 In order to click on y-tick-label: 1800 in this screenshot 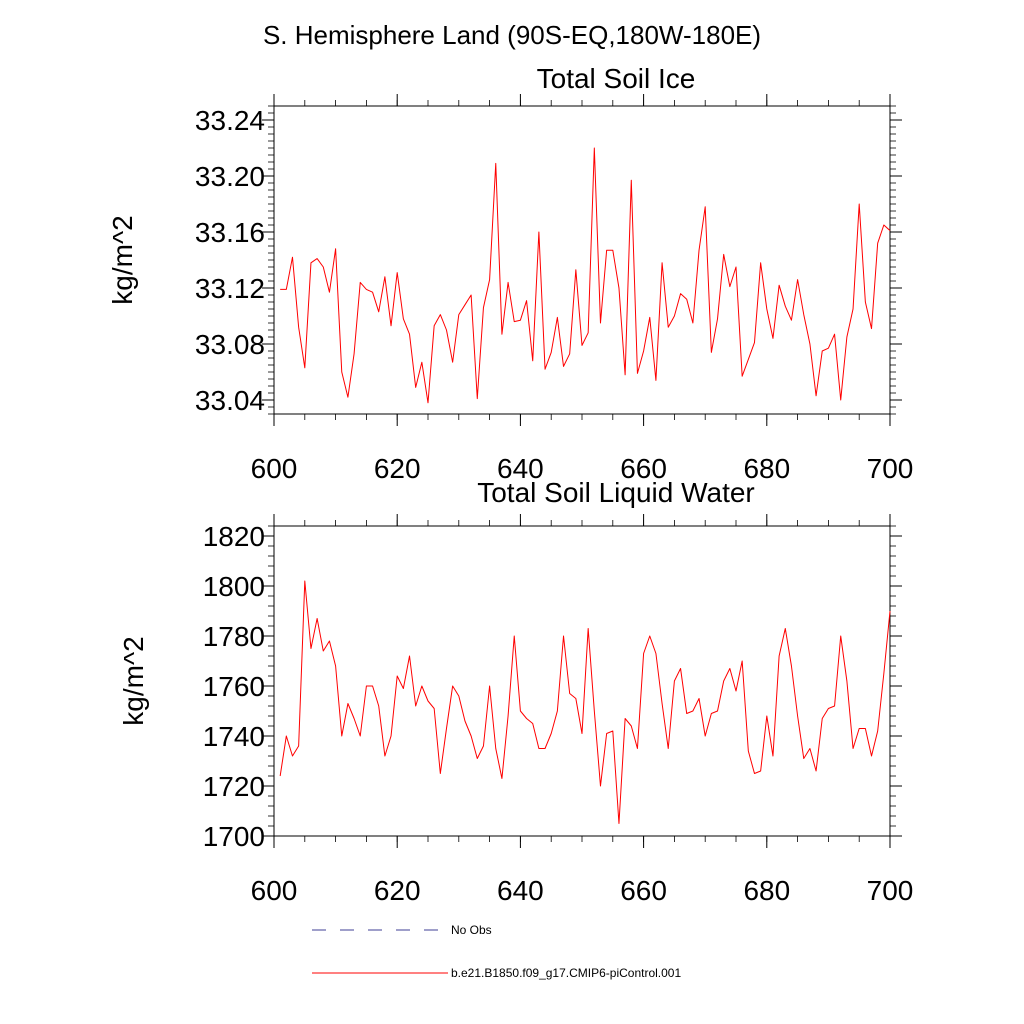, I will do `click(234, 586)`.